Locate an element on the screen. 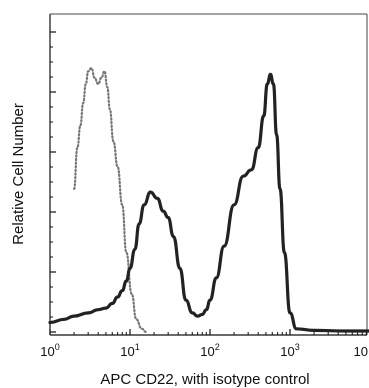  x-axis-ticks is located at coordinates (208, 332).